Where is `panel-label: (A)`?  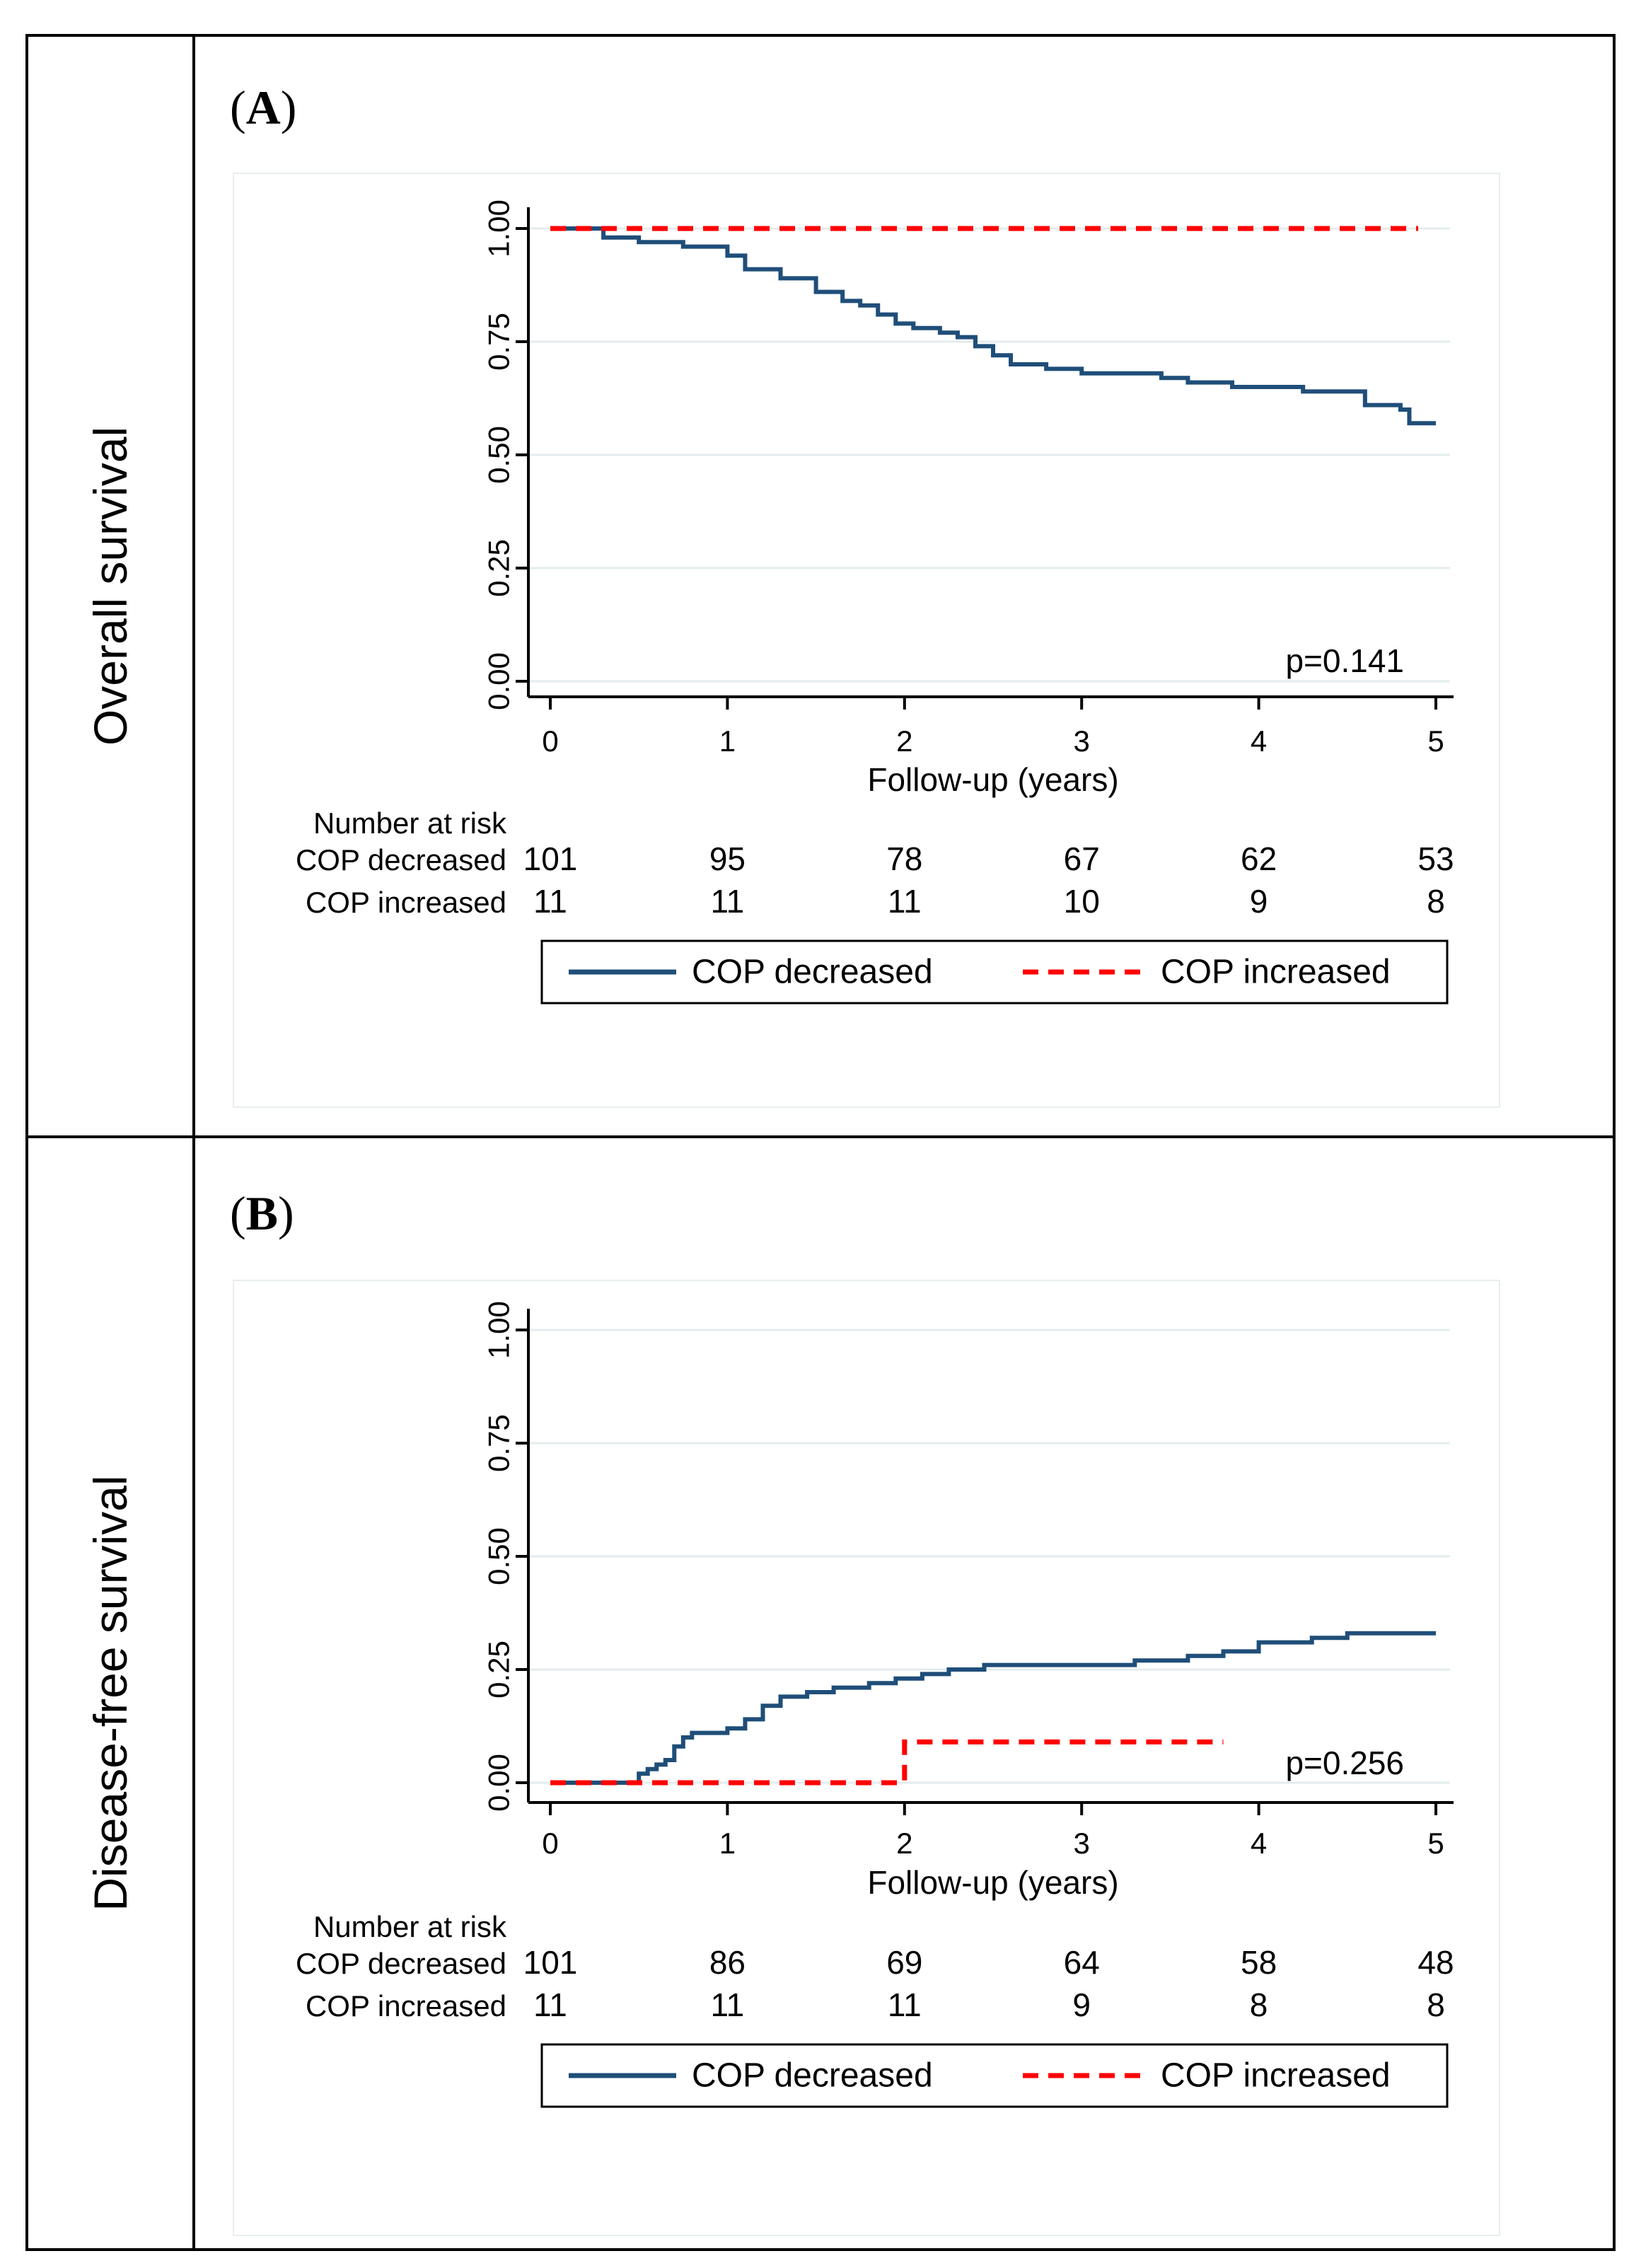
panel-label: (A) is located at coordinates (263, 107).